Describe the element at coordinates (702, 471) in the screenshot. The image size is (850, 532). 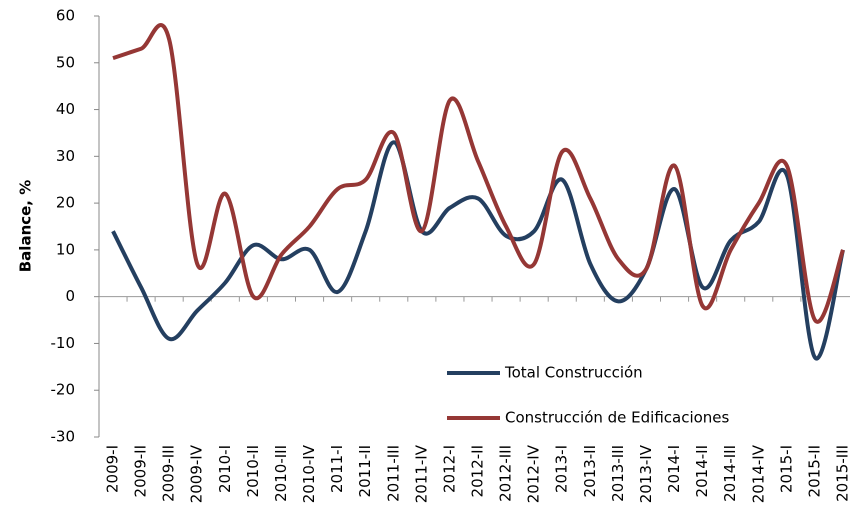
I see `x-tick-label: 2014-II` at that location.